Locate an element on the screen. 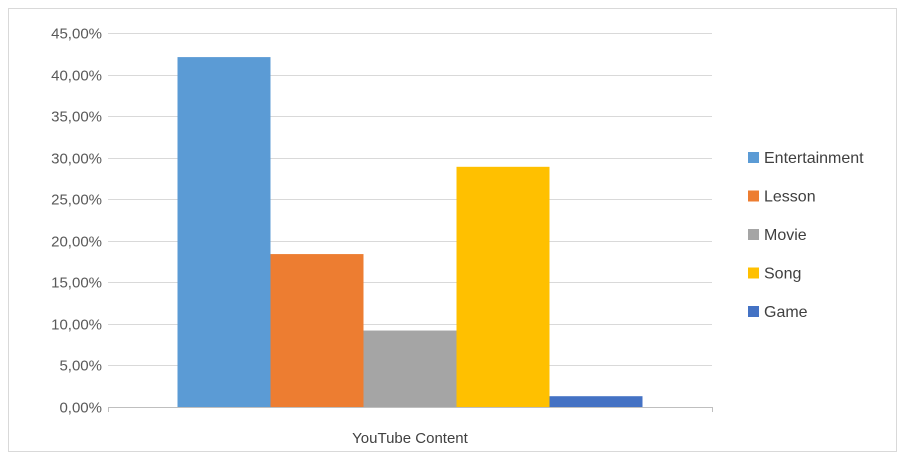  legend-swatch-song is located at coordinates (753, 273).